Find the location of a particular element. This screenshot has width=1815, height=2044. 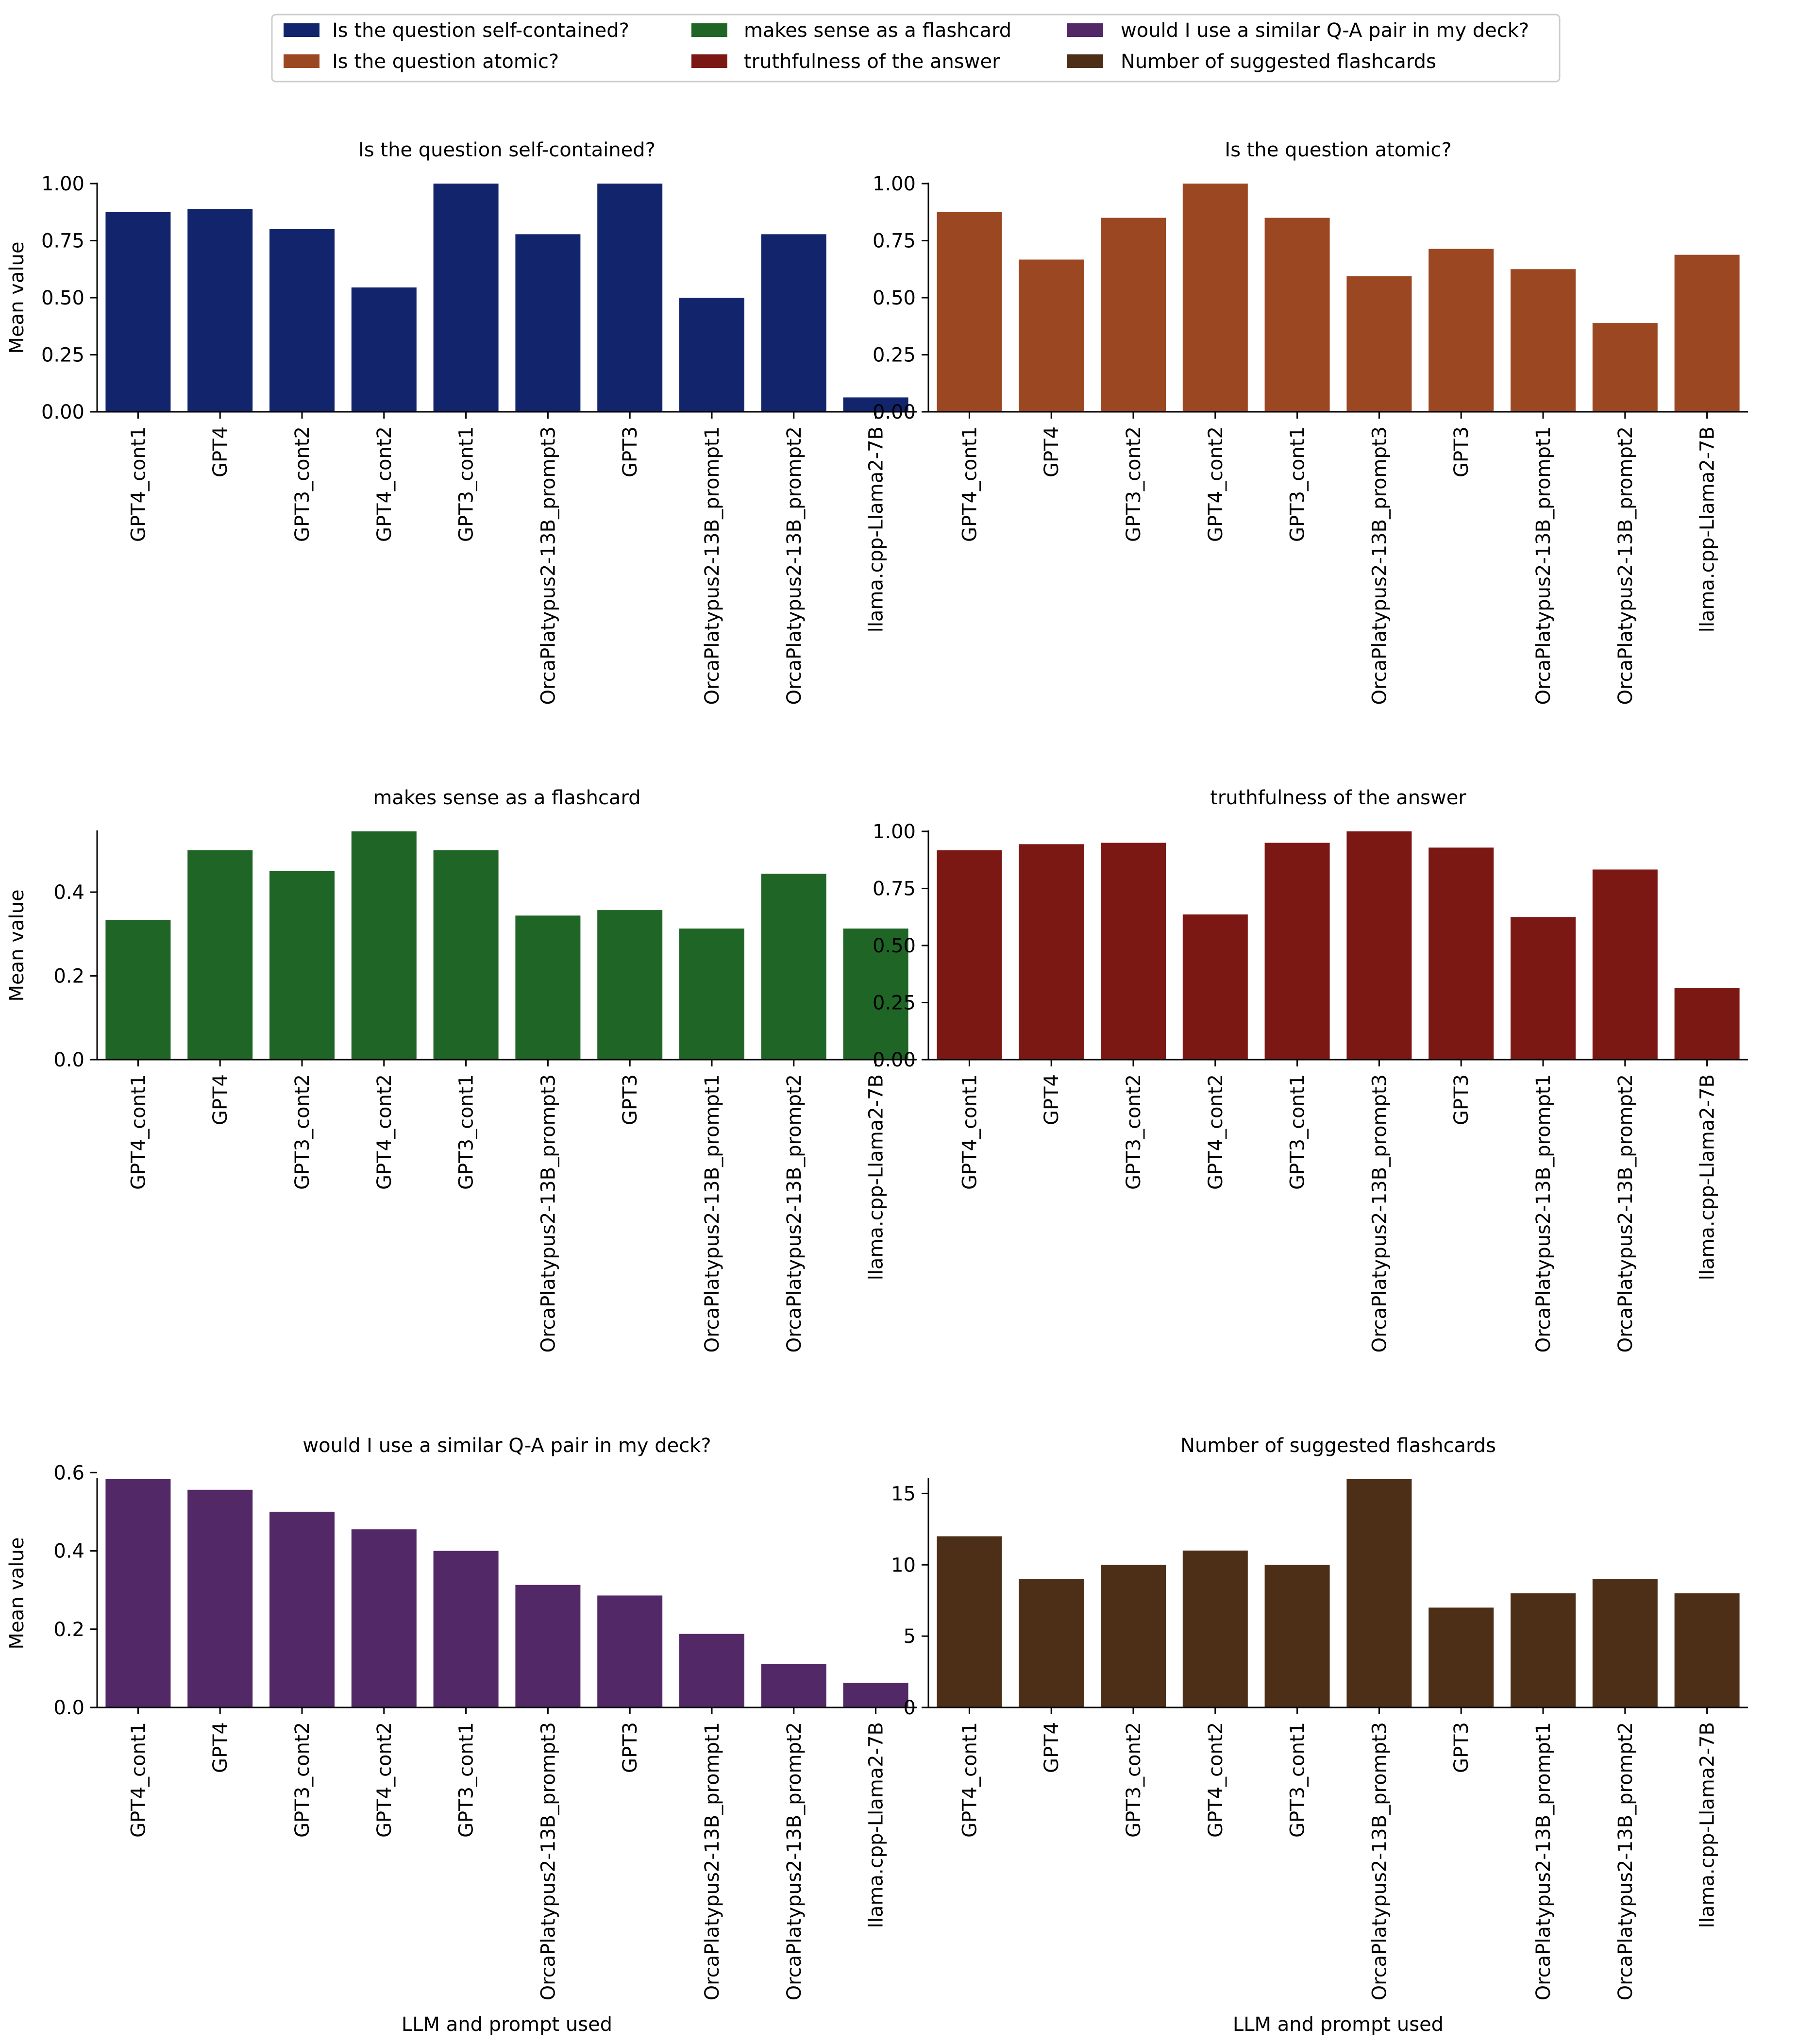

chart-title: Number of suggested flashcards is located at coordinates (1338, 1446).